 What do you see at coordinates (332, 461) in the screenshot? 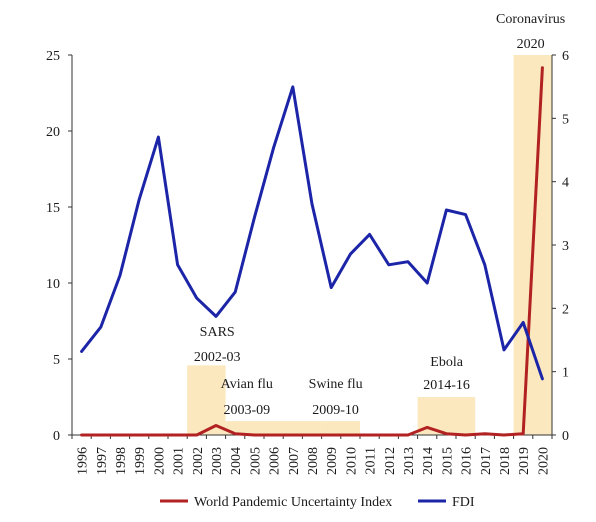
I see `x-tick-label: 2009` at bounding box center [332, 461].